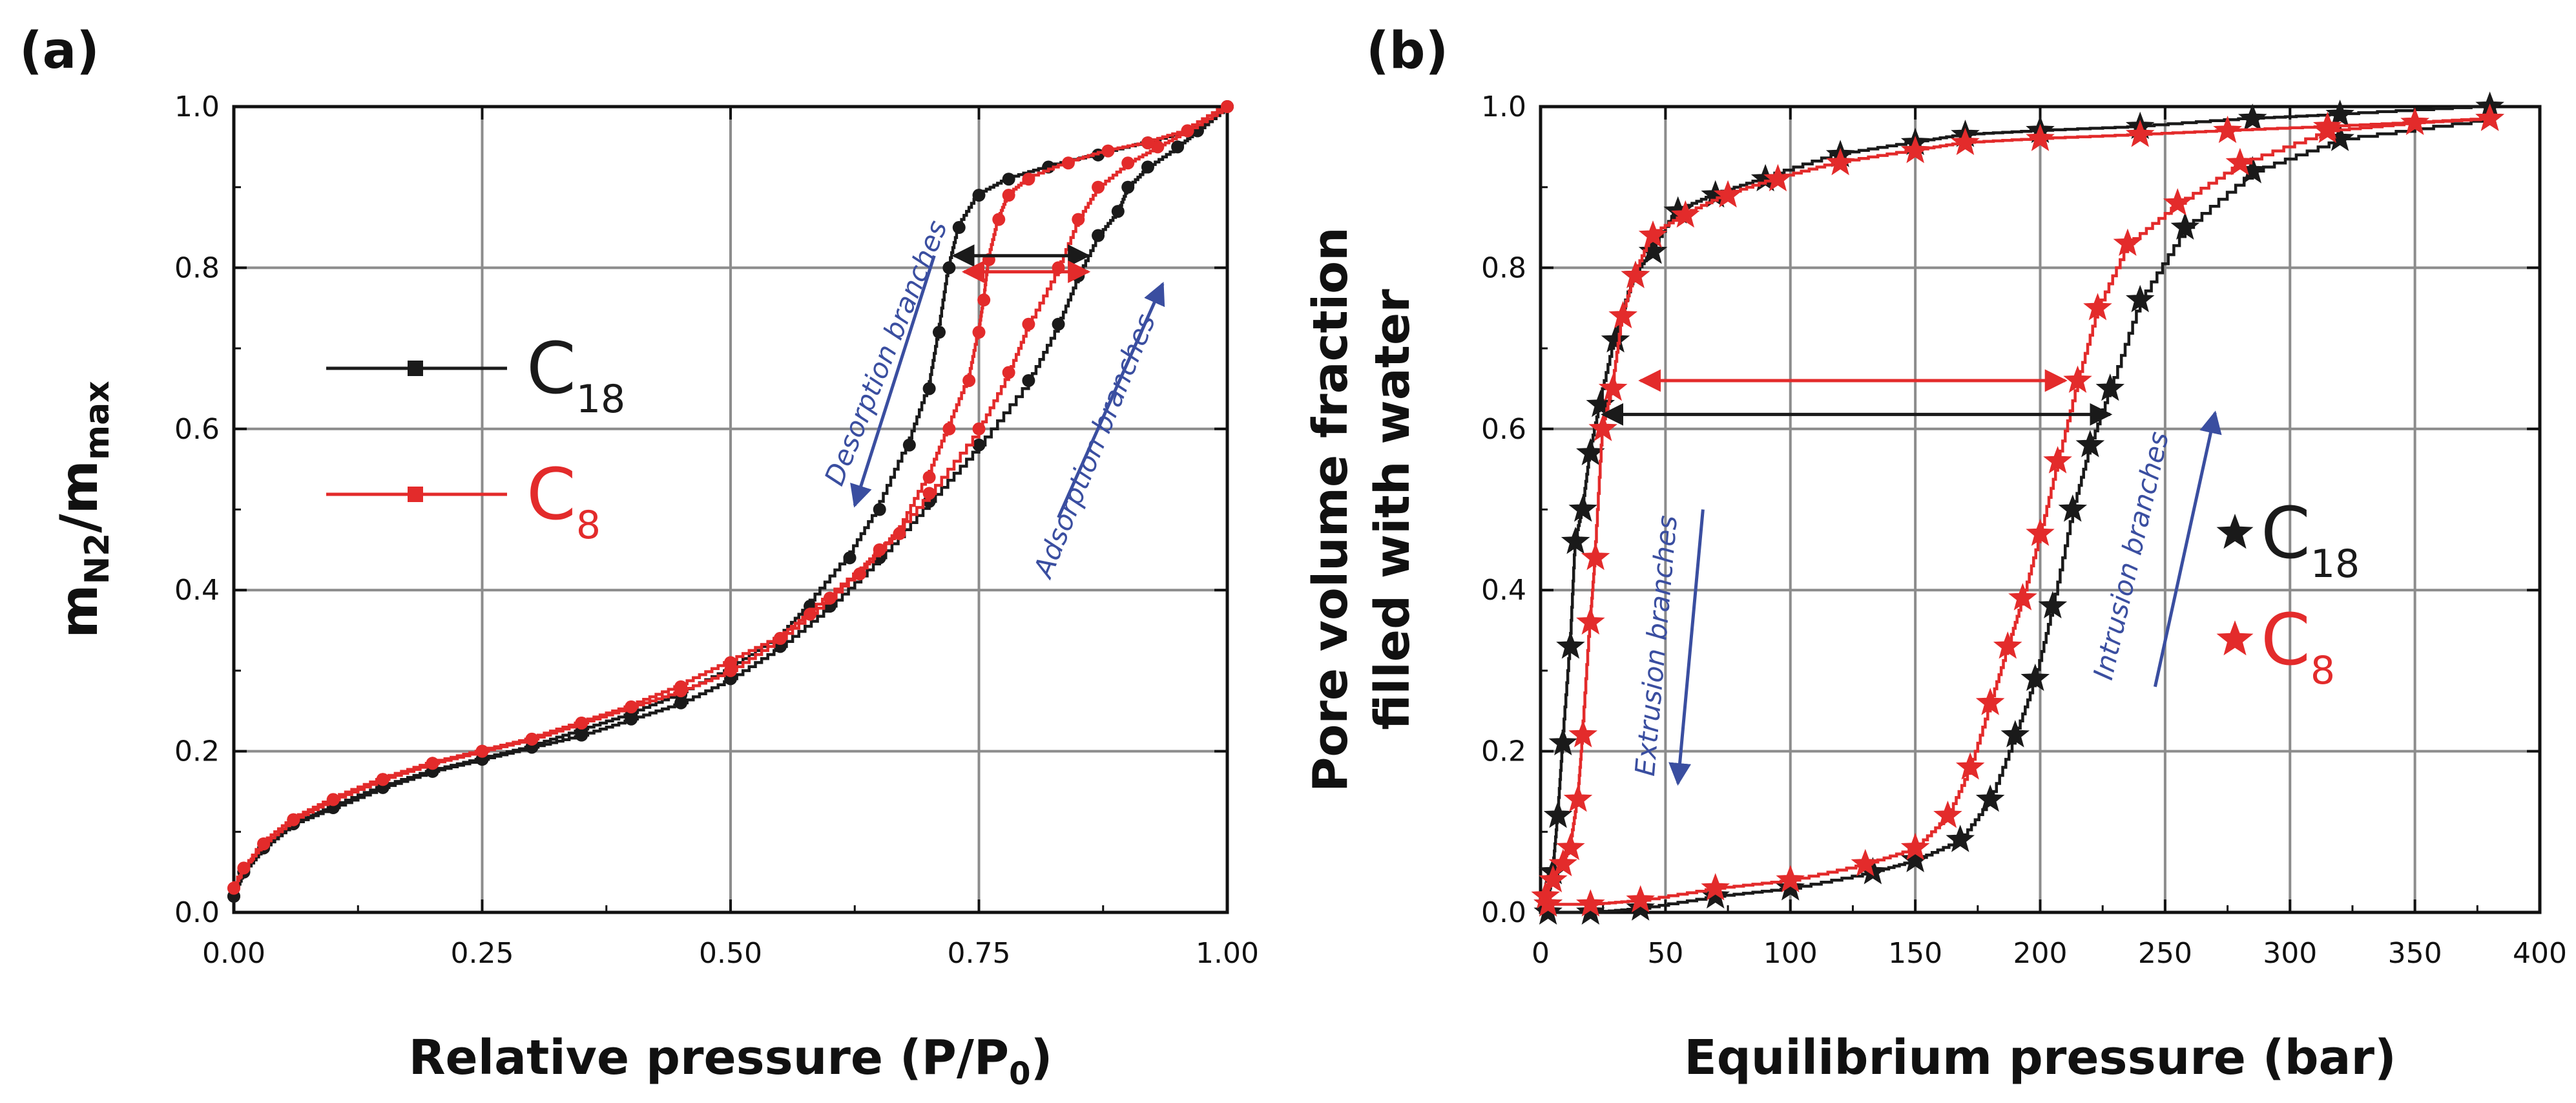 The height and width of the screenshot is (1103, 2576). I want to click on y-axis-title-main: m, so click(79, 611).